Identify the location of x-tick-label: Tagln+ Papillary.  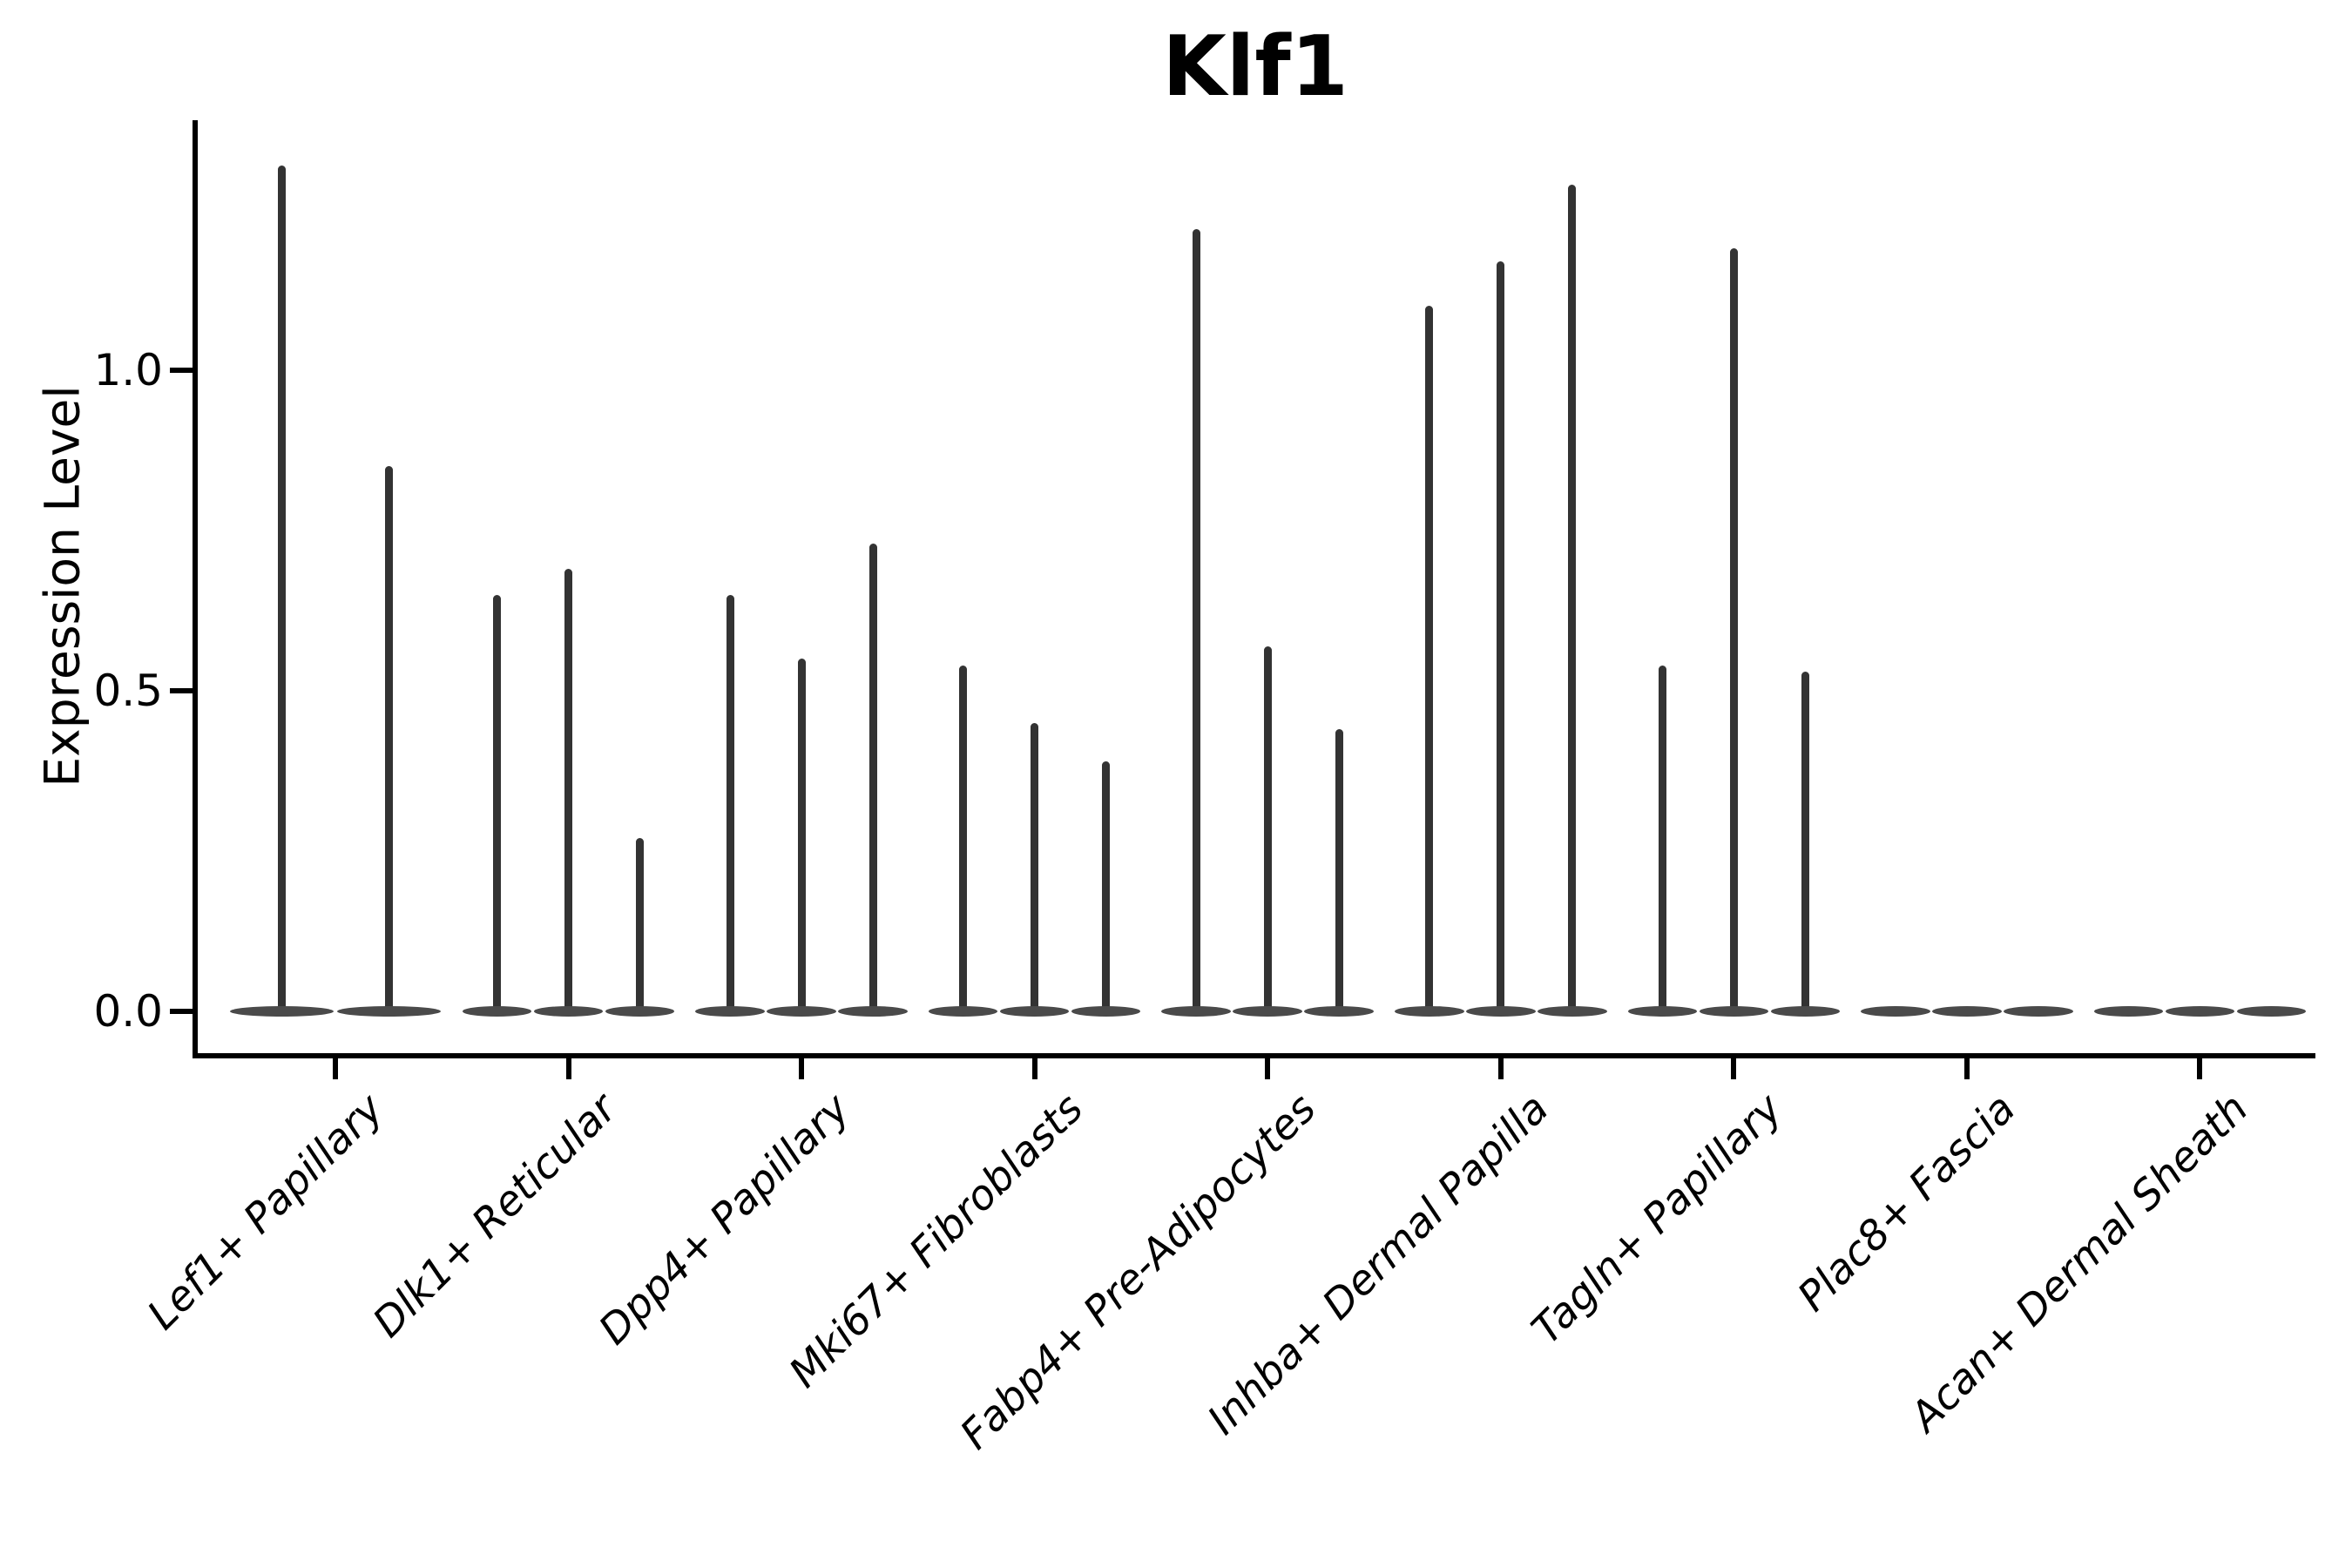
(1657, 1219).